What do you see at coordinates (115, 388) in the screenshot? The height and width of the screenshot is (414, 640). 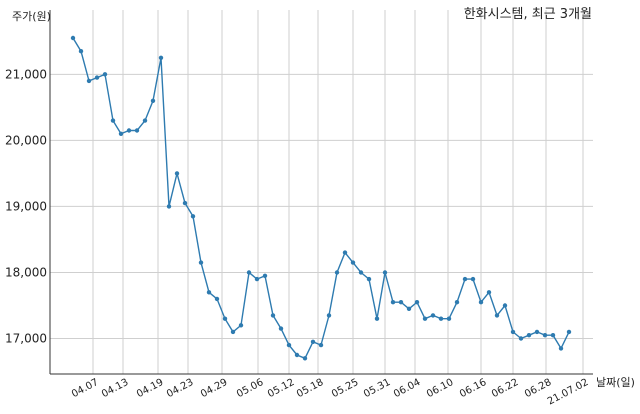 I see `x-tick-label: 04.13` at bounding box center [115, 388].